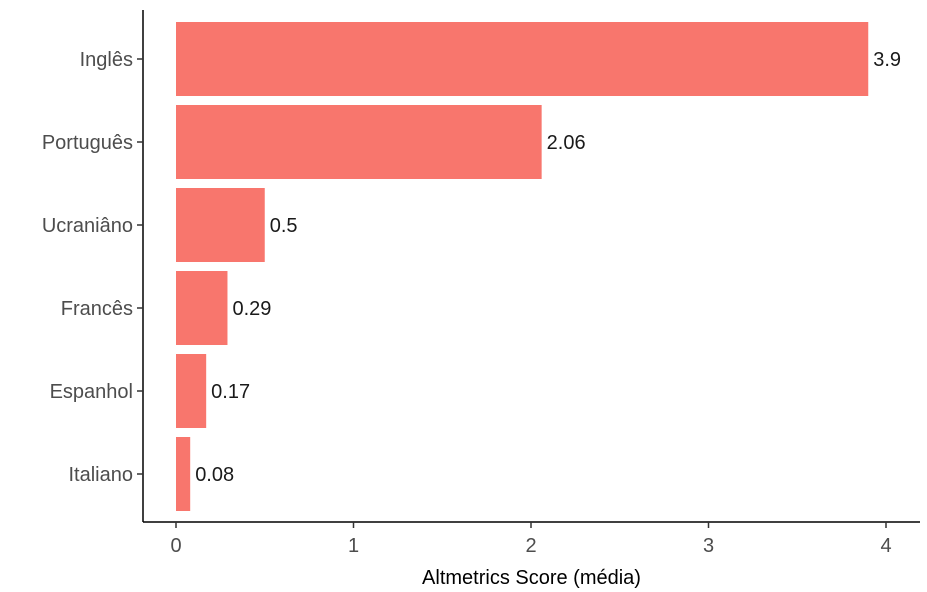 This screenshot has height=592, width=927. Describe the element at coordinates (353, 546) in the screenshot. I see `x-tick-label-1: 1` at that location.